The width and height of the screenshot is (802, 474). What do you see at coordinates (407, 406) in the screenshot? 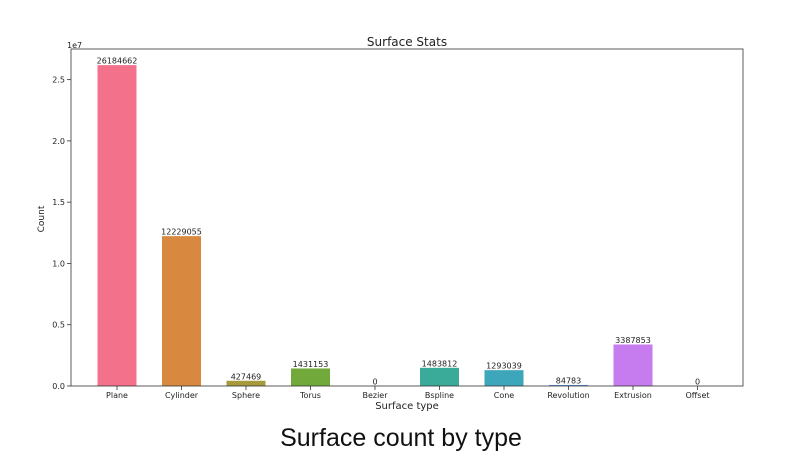
I see `x-axis-label: Surface type` at bounding box center [407, 406].